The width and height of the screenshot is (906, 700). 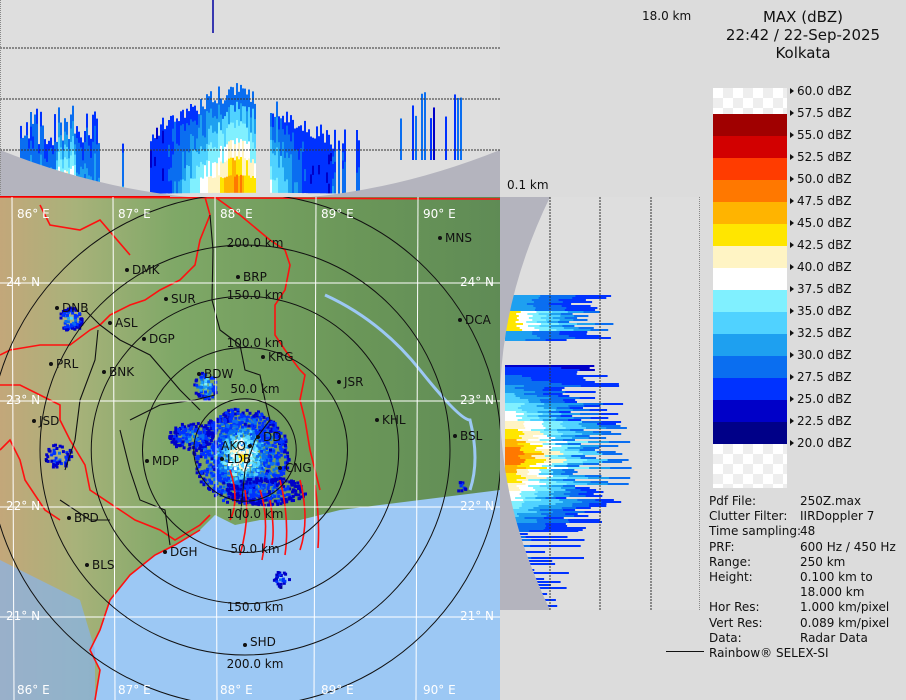 I want to click on longitude-label: 88° E, so click(x=236, y=214).